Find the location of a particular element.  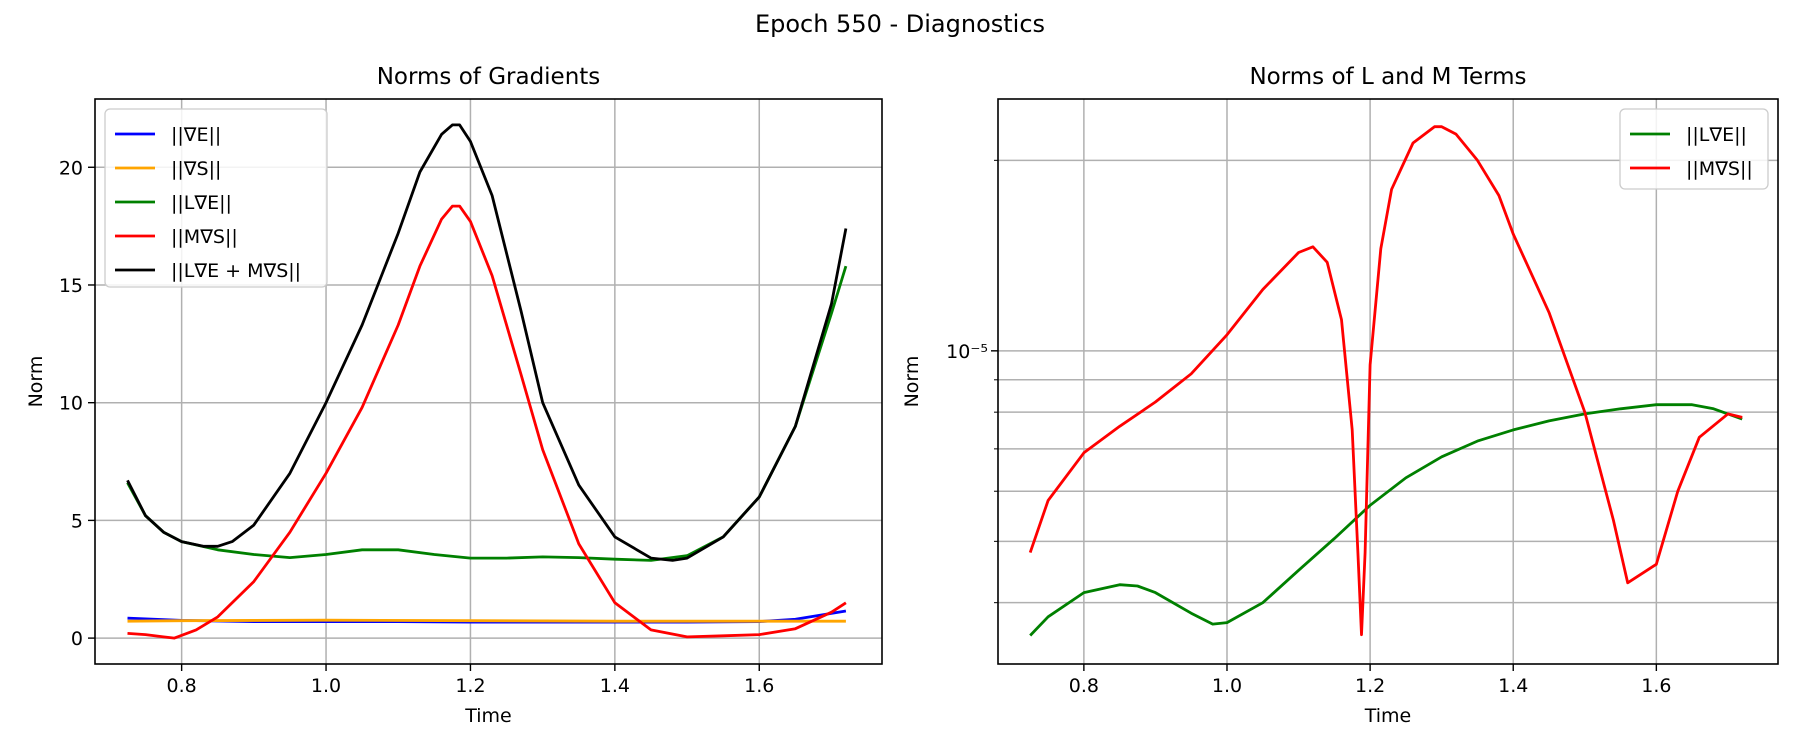

y-tick-label: 5 is located at coordinates (77, 521).